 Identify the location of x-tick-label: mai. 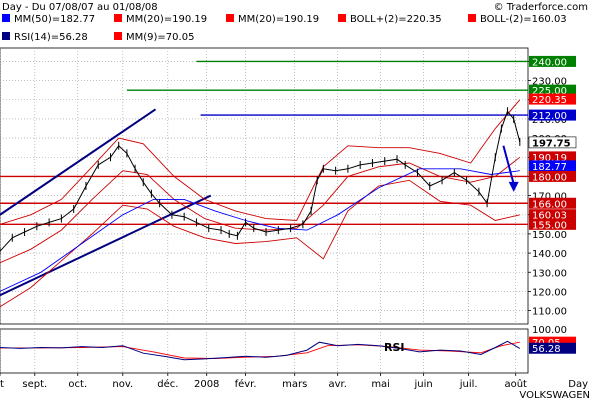
(380, 384).